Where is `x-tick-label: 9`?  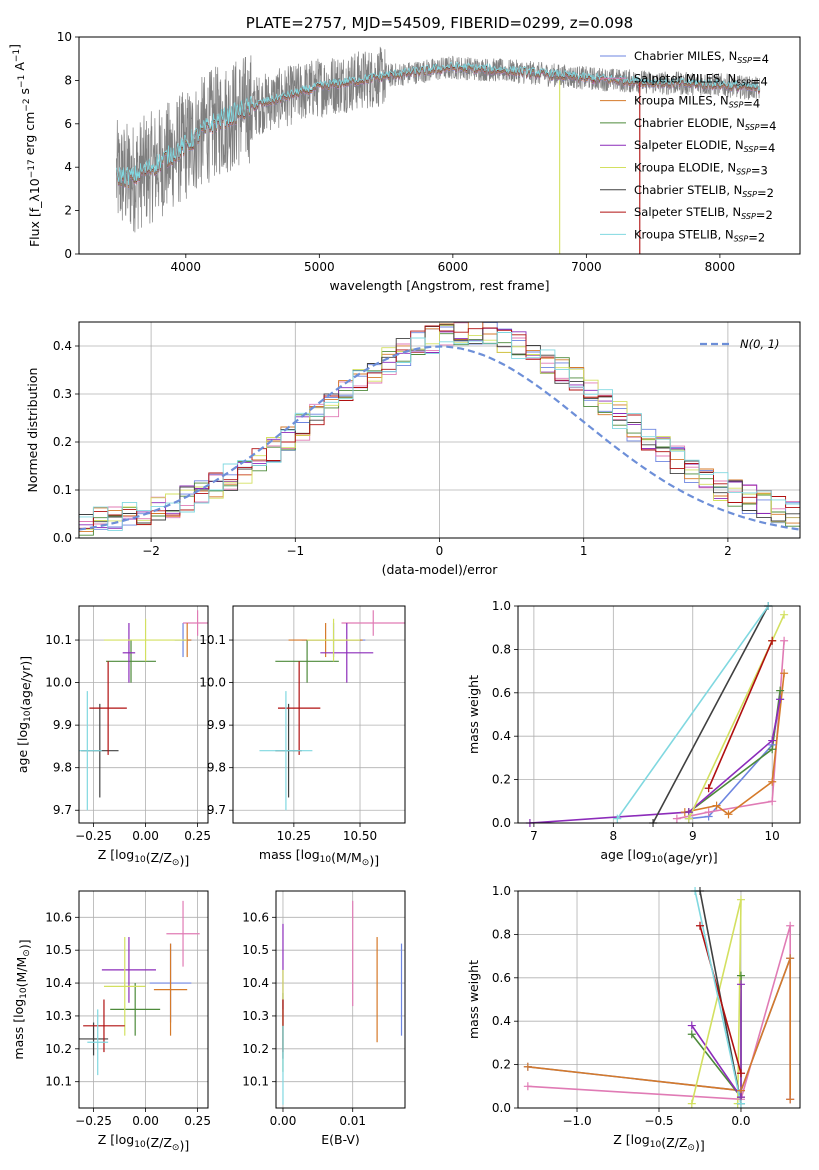
x-tick-label: 9 is located at coordinates (693, 836).